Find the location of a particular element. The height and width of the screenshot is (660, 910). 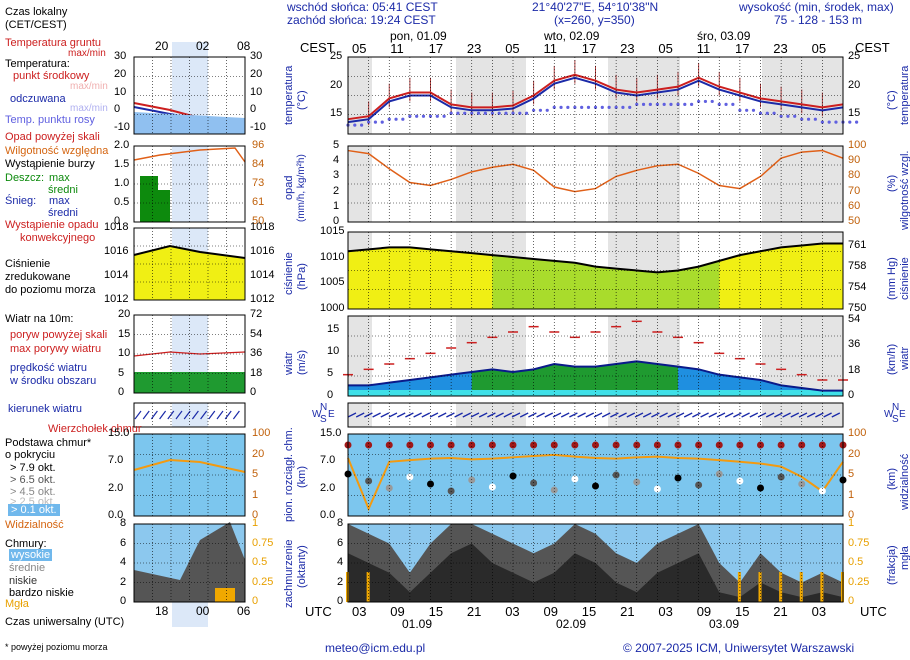

top-hour-label: 23 is located at coordinates (627, 48).